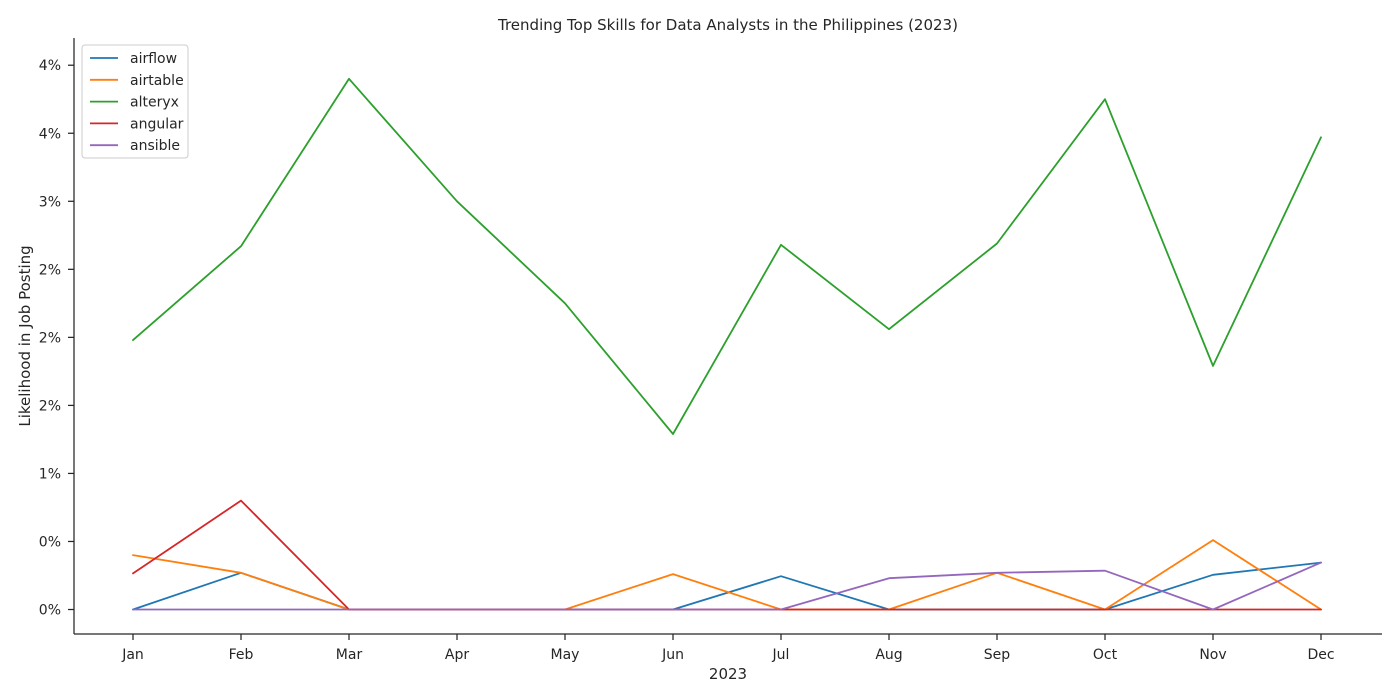 The width and height of the screenshot is (1400, 700). I want to click on x-tick-label: Dec, so click(1320, 655).